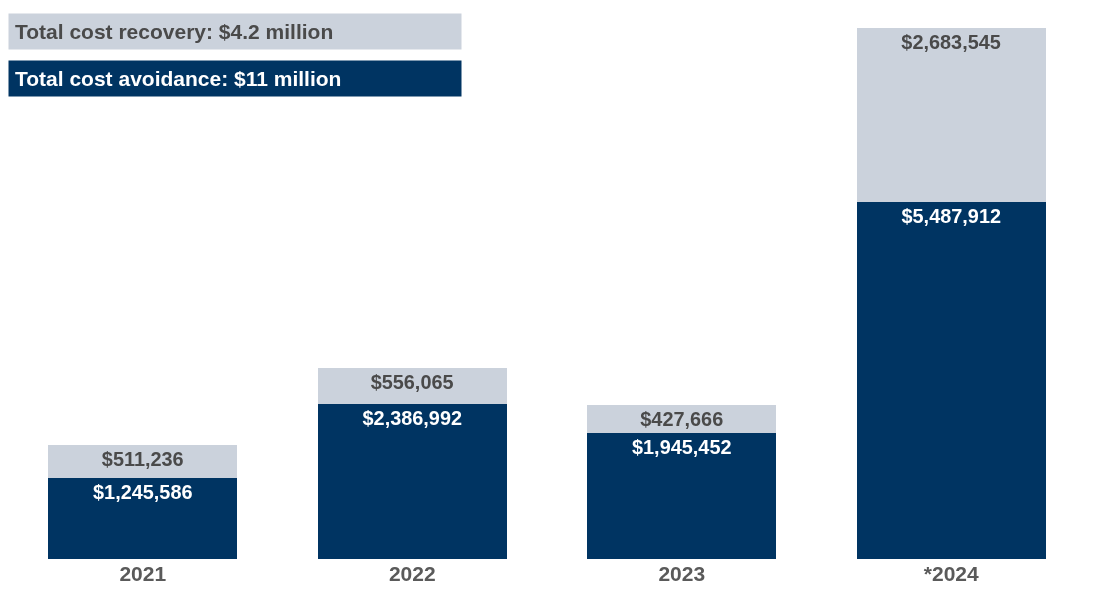  What do you see at coordinates (682, 573) in the screenshot?
I see `x-tick-label: 2023` at bounding box center [682, 573].